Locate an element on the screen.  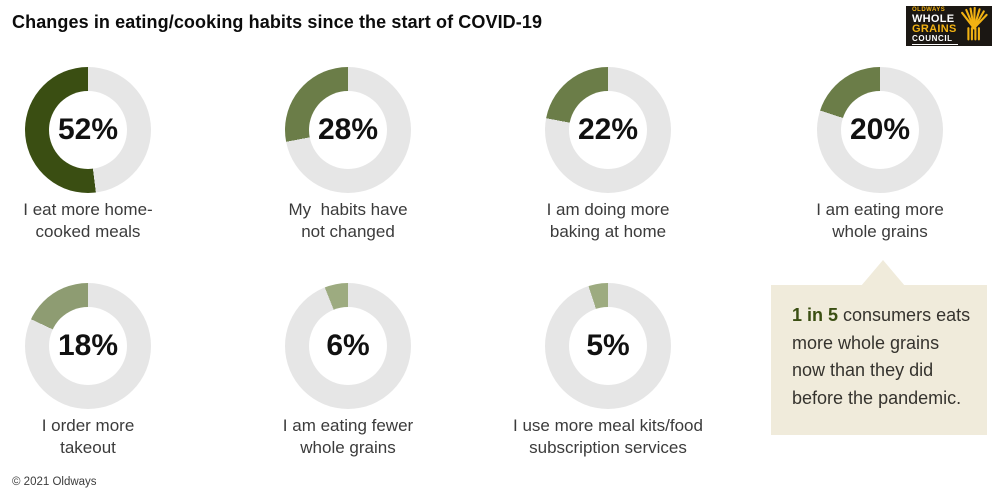
caption-line: I am eating fewer is located at coordinates (348, 425).